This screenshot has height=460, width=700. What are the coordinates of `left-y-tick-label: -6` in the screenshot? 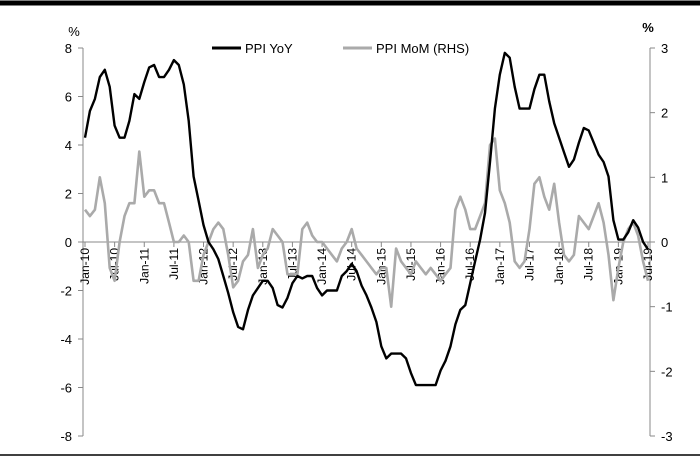 It's located at (66, 388).